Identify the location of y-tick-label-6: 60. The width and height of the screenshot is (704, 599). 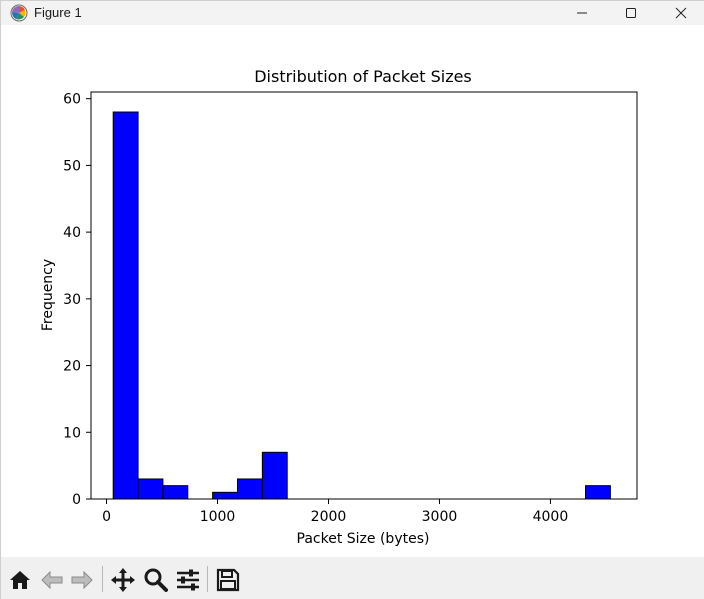
(72, 100).